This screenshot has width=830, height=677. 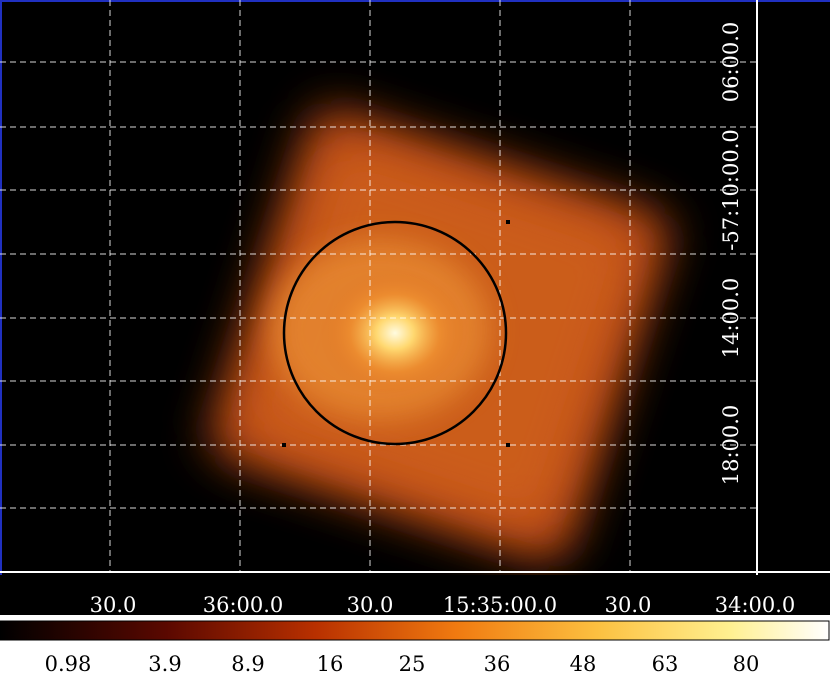 What do you see at coordinates (164, 664) in the screenshot?
I see `colorbar-label: 3.9` at bounding box center [164, 664].